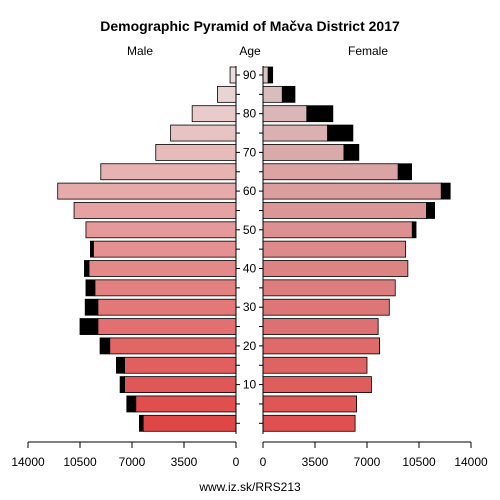 This screenshot has height=500, width=500. Describe the element at coordinates (250, 230) in the screenshot. I see `age-tick-label: 50` at that location.